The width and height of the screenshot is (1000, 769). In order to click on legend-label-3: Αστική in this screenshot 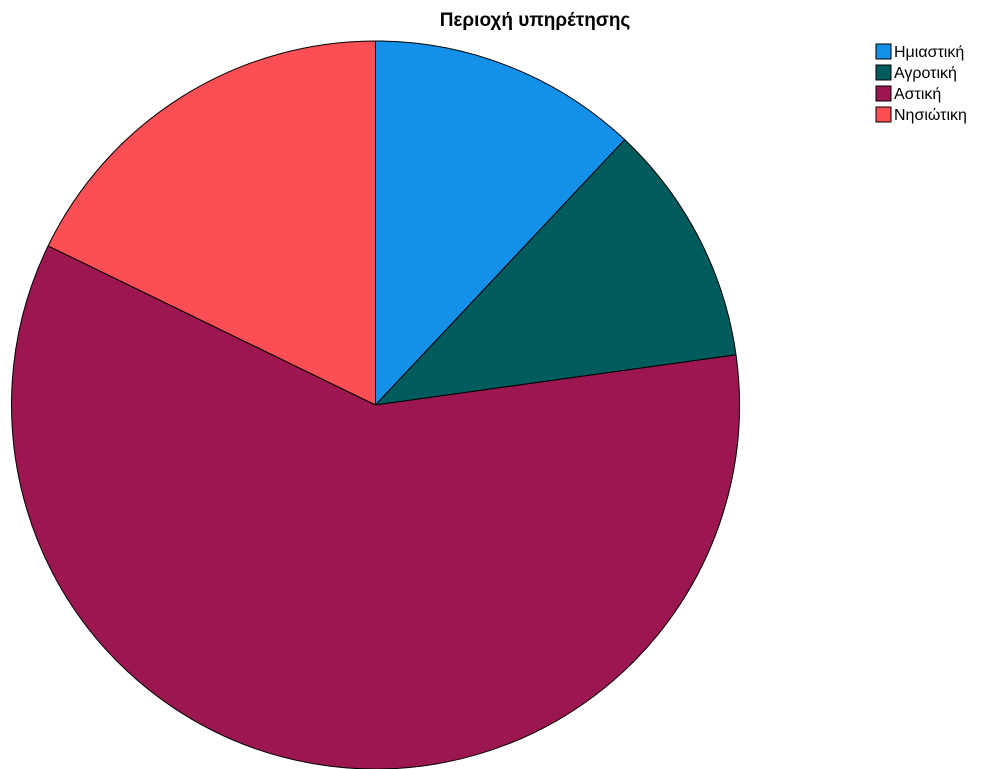, I will do `click(917, 94)`.